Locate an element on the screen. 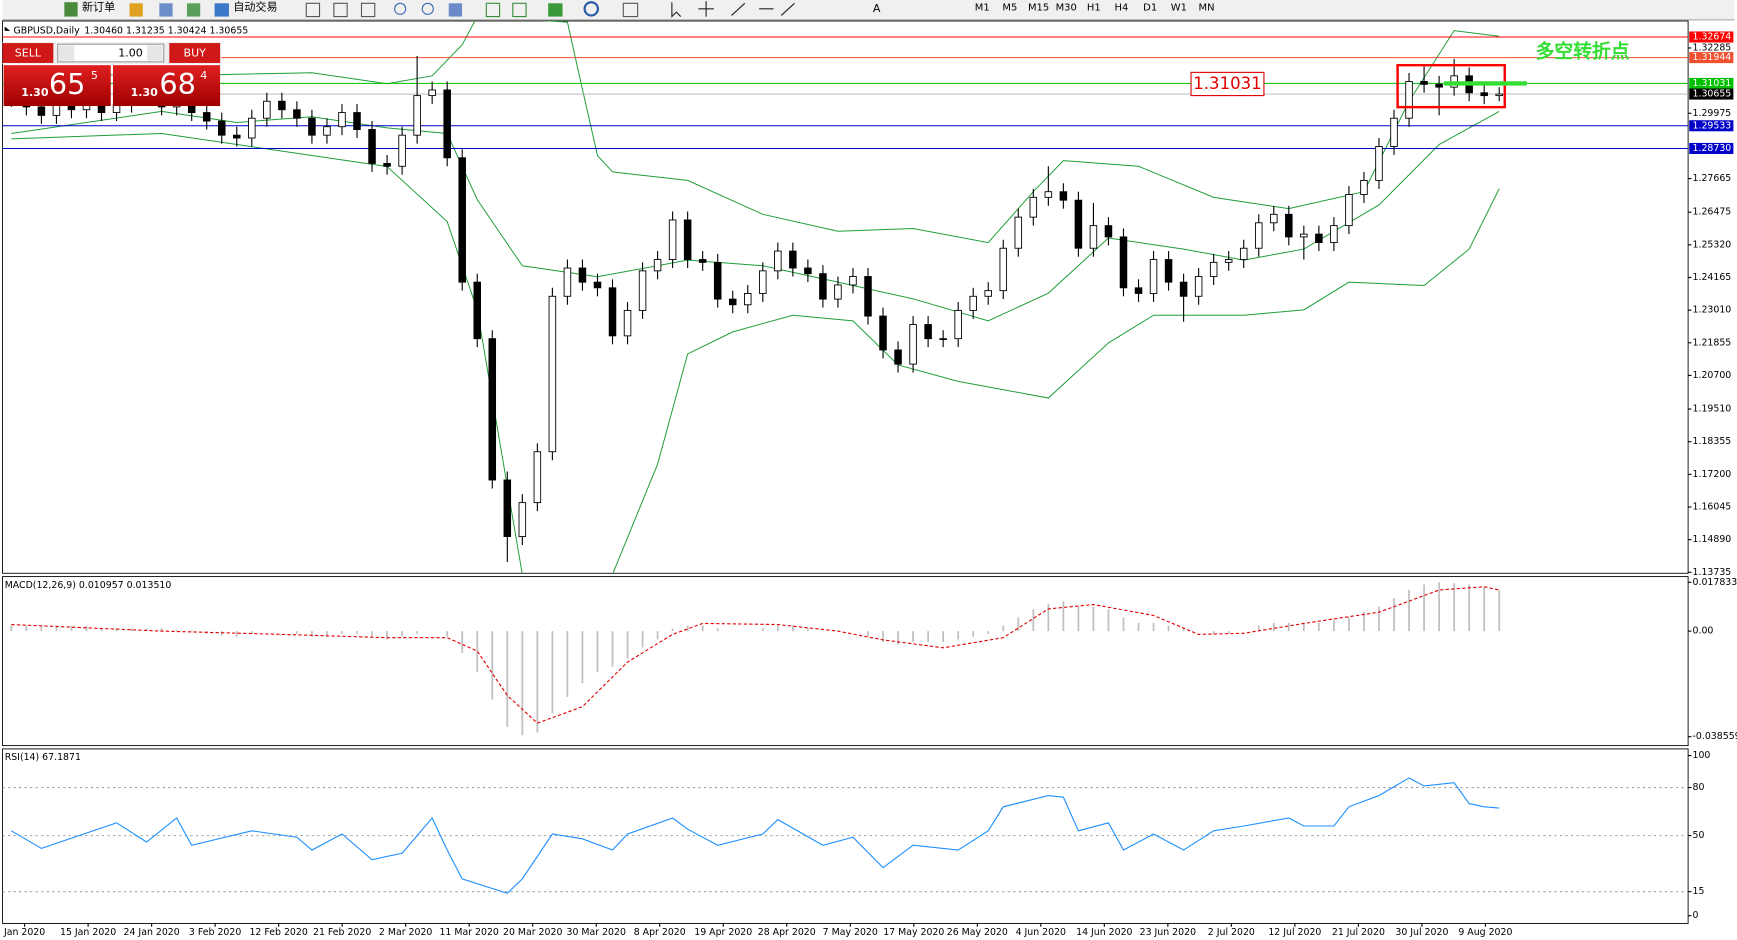  level-label: 1.29533 is located at coordinates (1712, 125).